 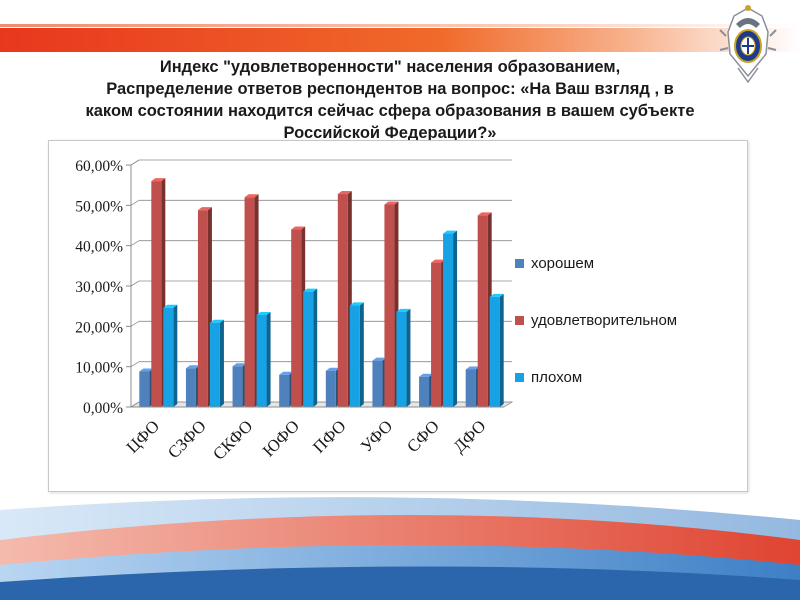 I want to click on header-thin-stripe, so click(x=400, y=25).